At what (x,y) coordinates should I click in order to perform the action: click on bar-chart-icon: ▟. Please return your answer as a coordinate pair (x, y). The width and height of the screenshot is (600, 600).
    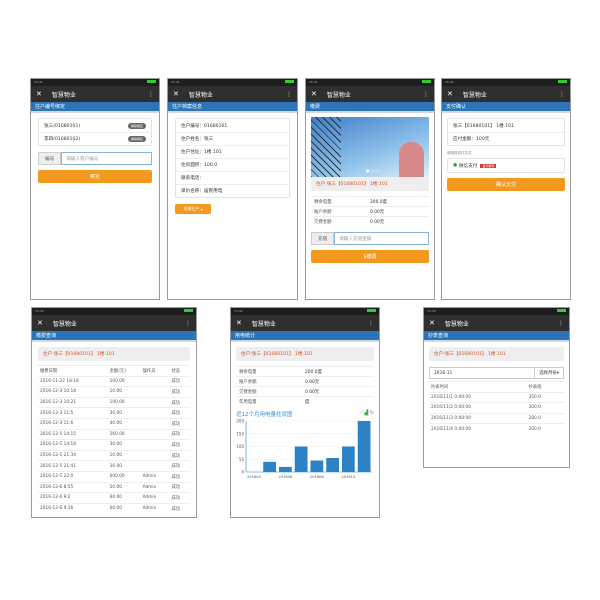
    Looking at the image, I should click on (366, 413).